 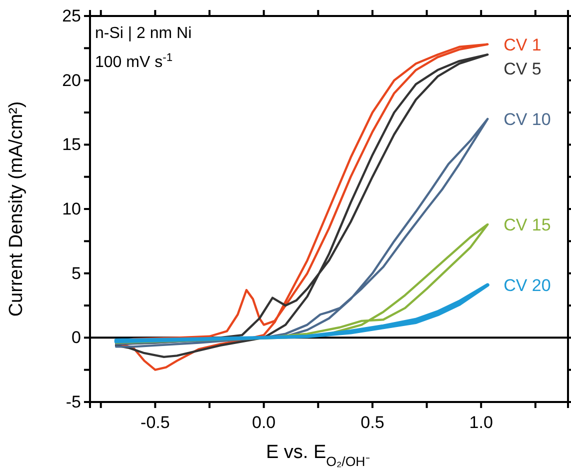 What do you see at coordinates (372, 422) in the screenshot?
I see `x-tick-label: 0.5` at bounding box center [372, 422].